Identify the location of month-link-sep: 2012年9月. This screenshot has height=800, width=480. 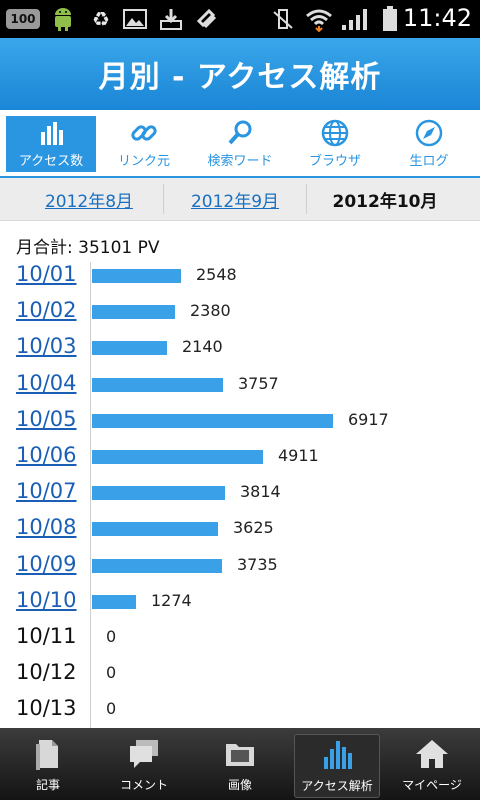
(235, 201).